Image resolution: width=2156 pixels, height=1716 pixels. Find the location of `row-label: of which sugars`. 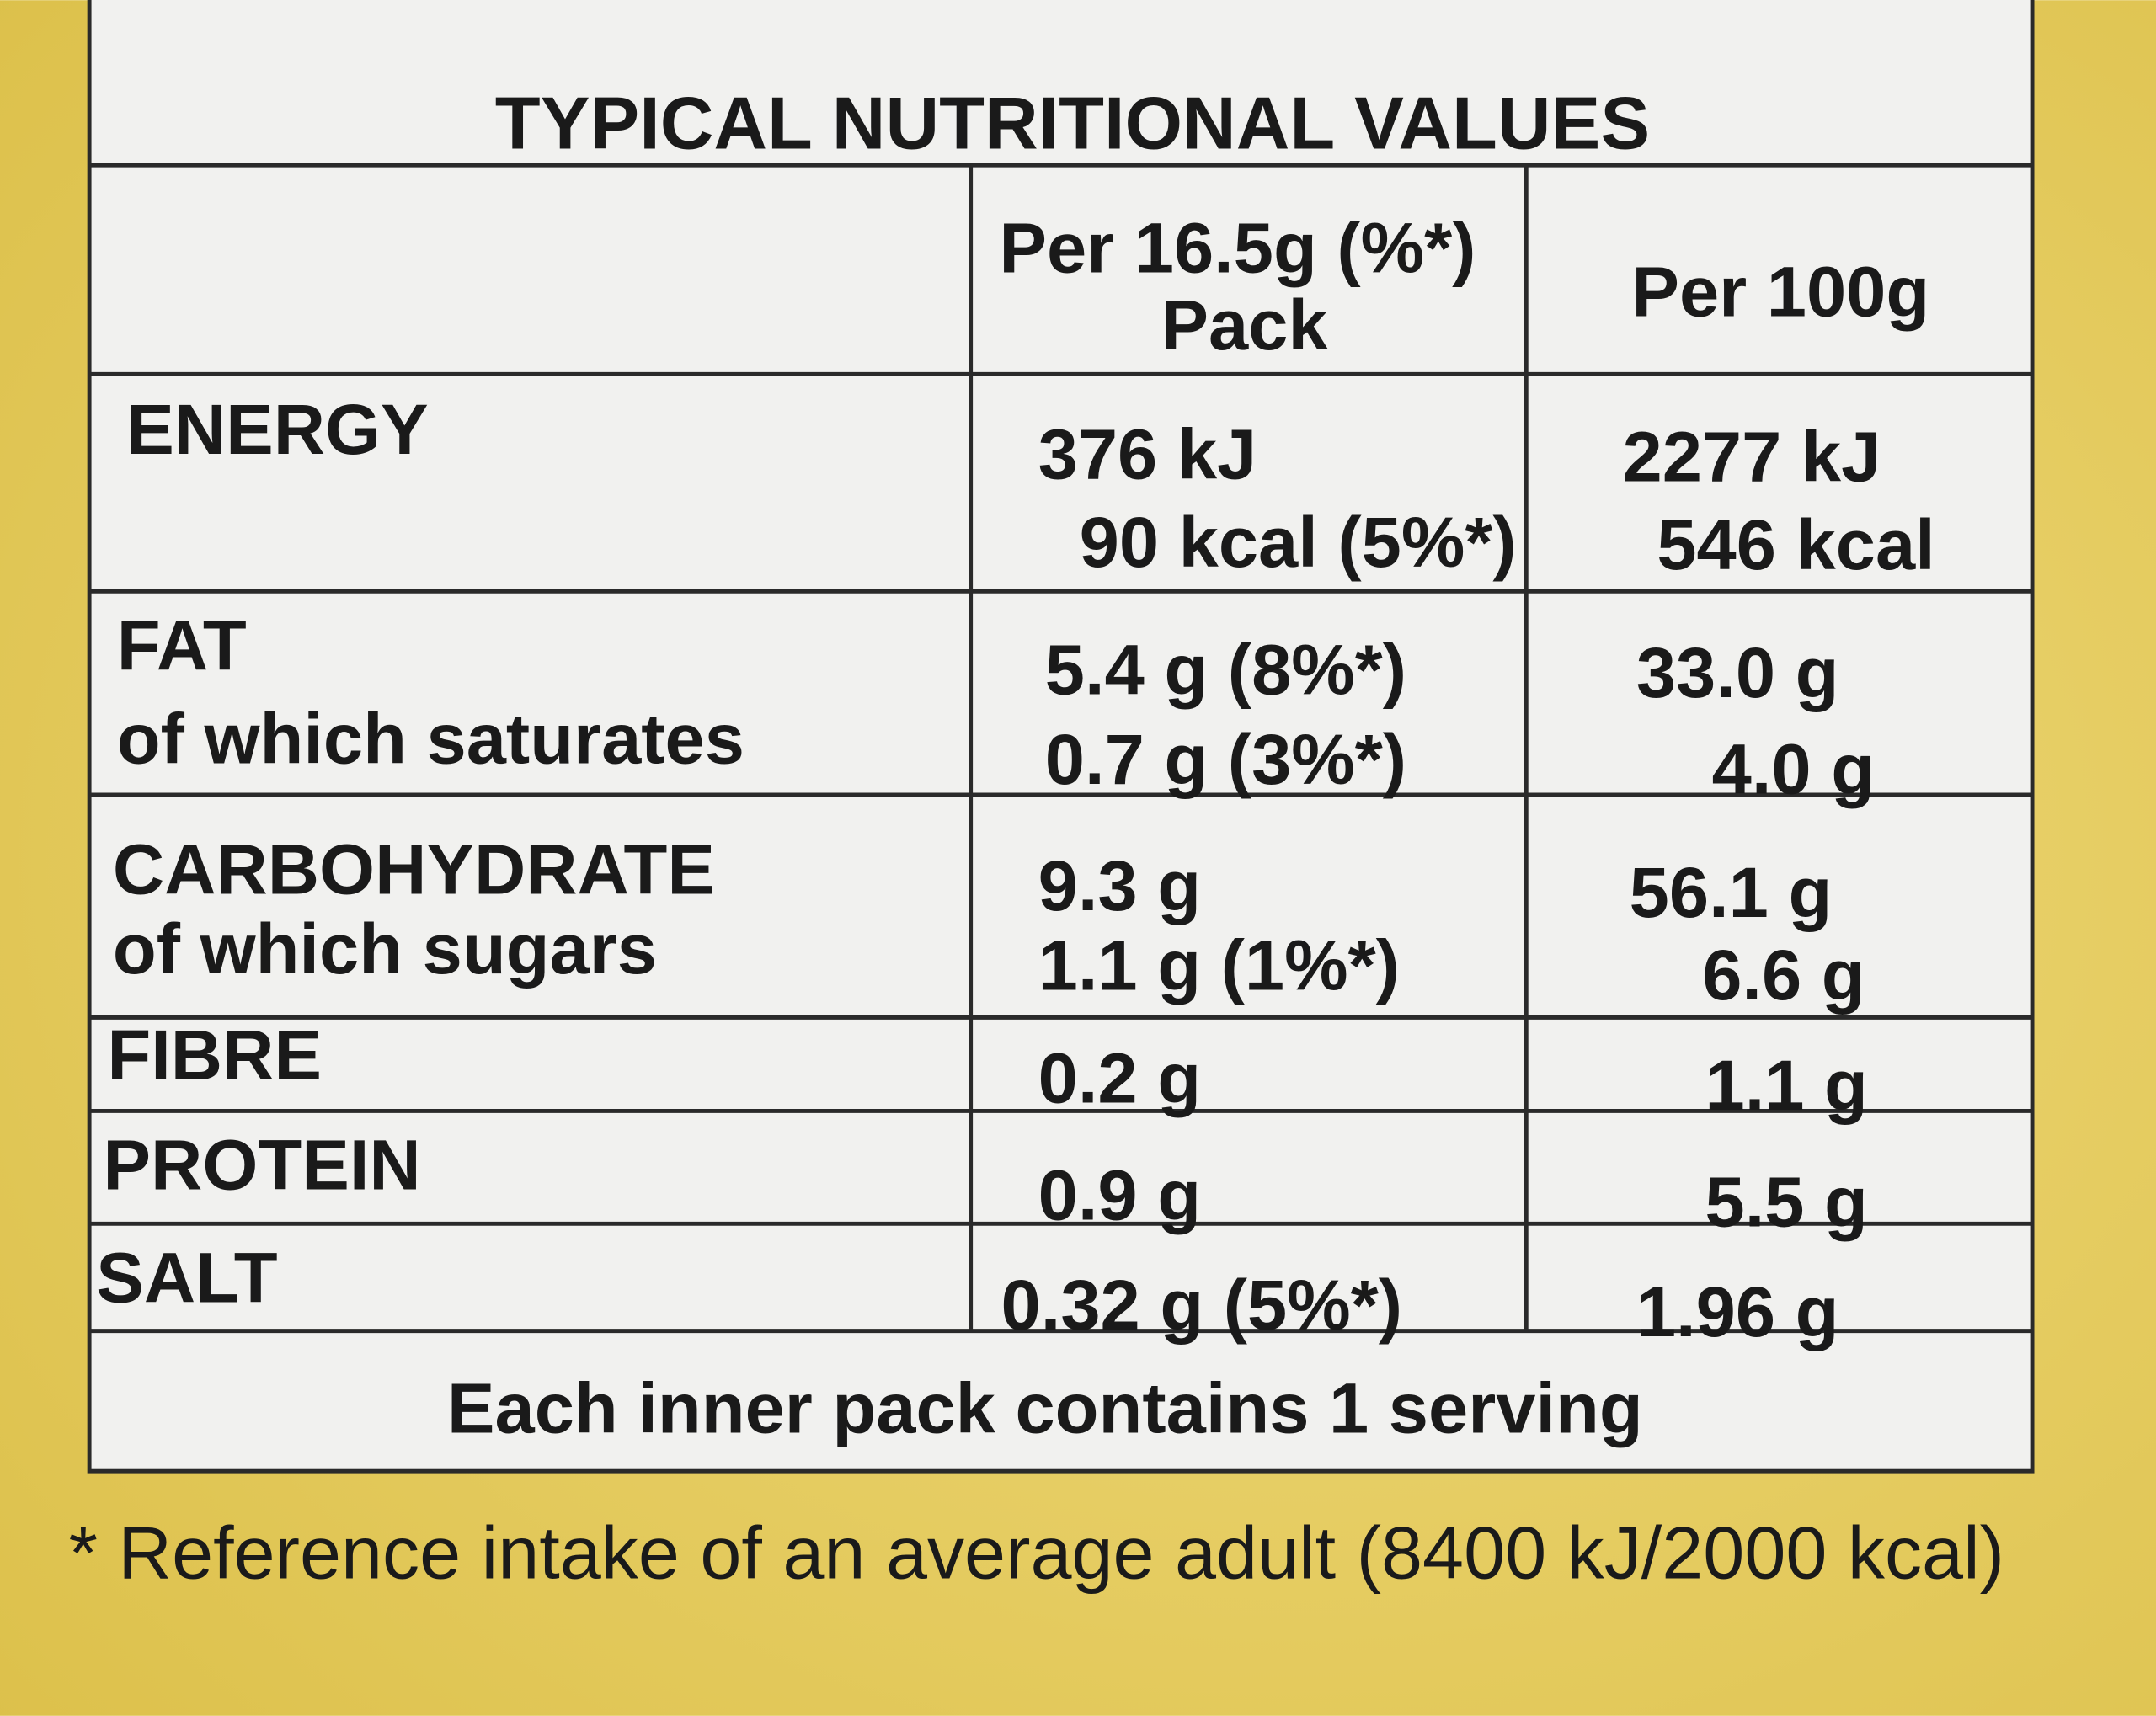

row-label: of which sugars is located at coordinates (385, 949).